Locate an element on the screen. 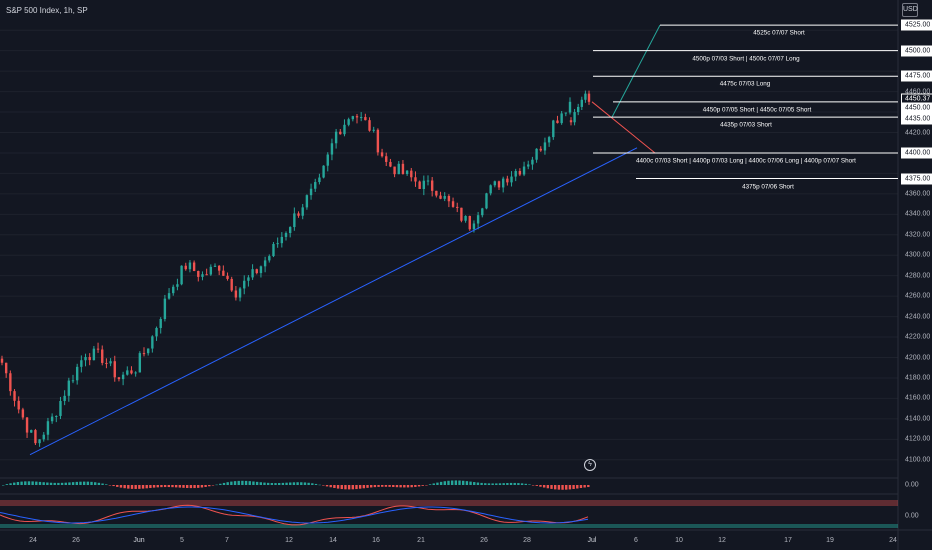  price-tick-label: 4360.00 is located at coordinates (918, 194).